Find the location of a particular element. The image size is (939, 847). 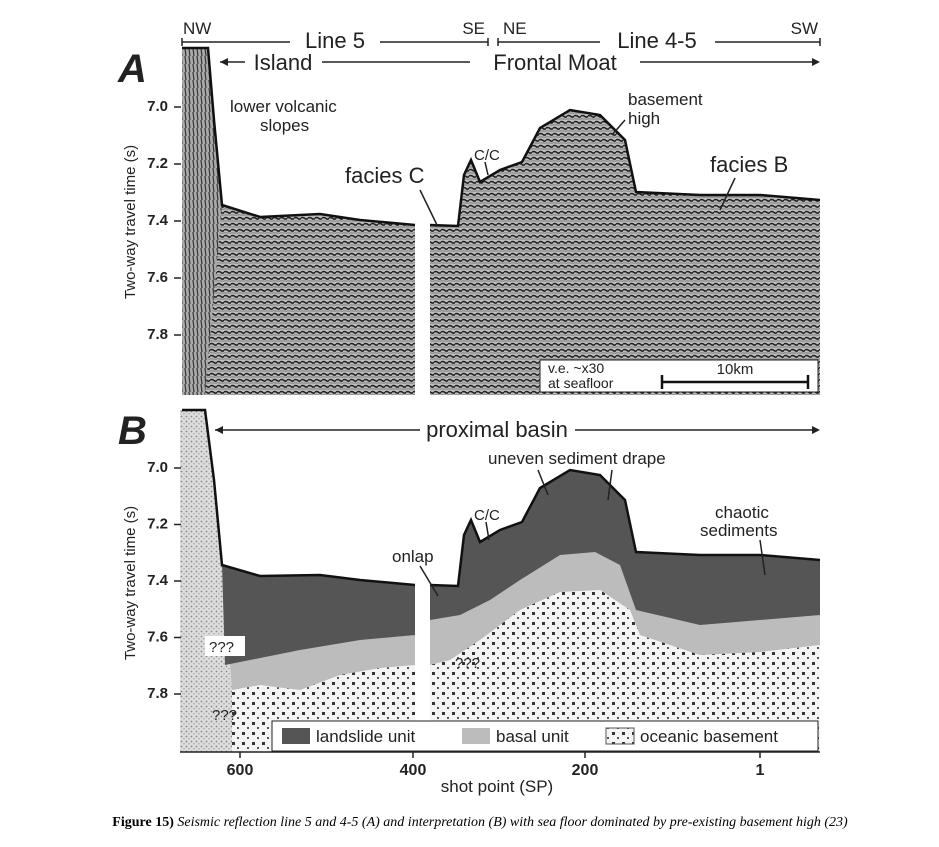

direction: SW is located at coordinates (804, 28).